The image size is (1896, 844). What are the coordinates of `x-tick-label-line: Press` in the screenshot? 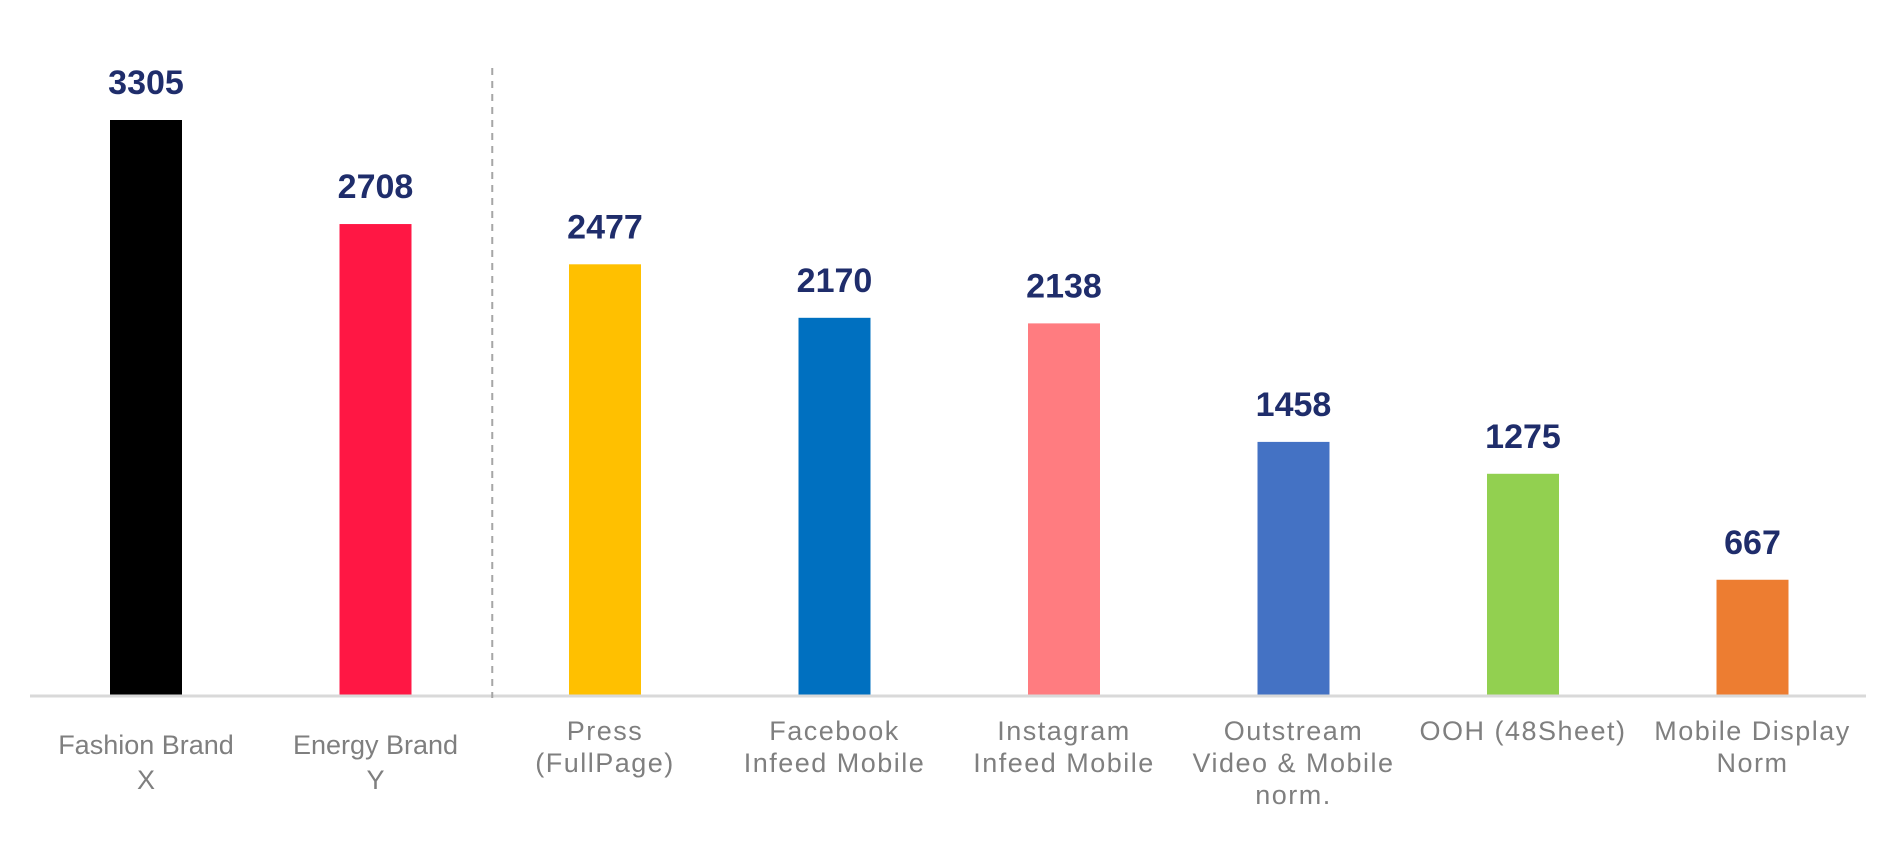 It's located at (605, 731).